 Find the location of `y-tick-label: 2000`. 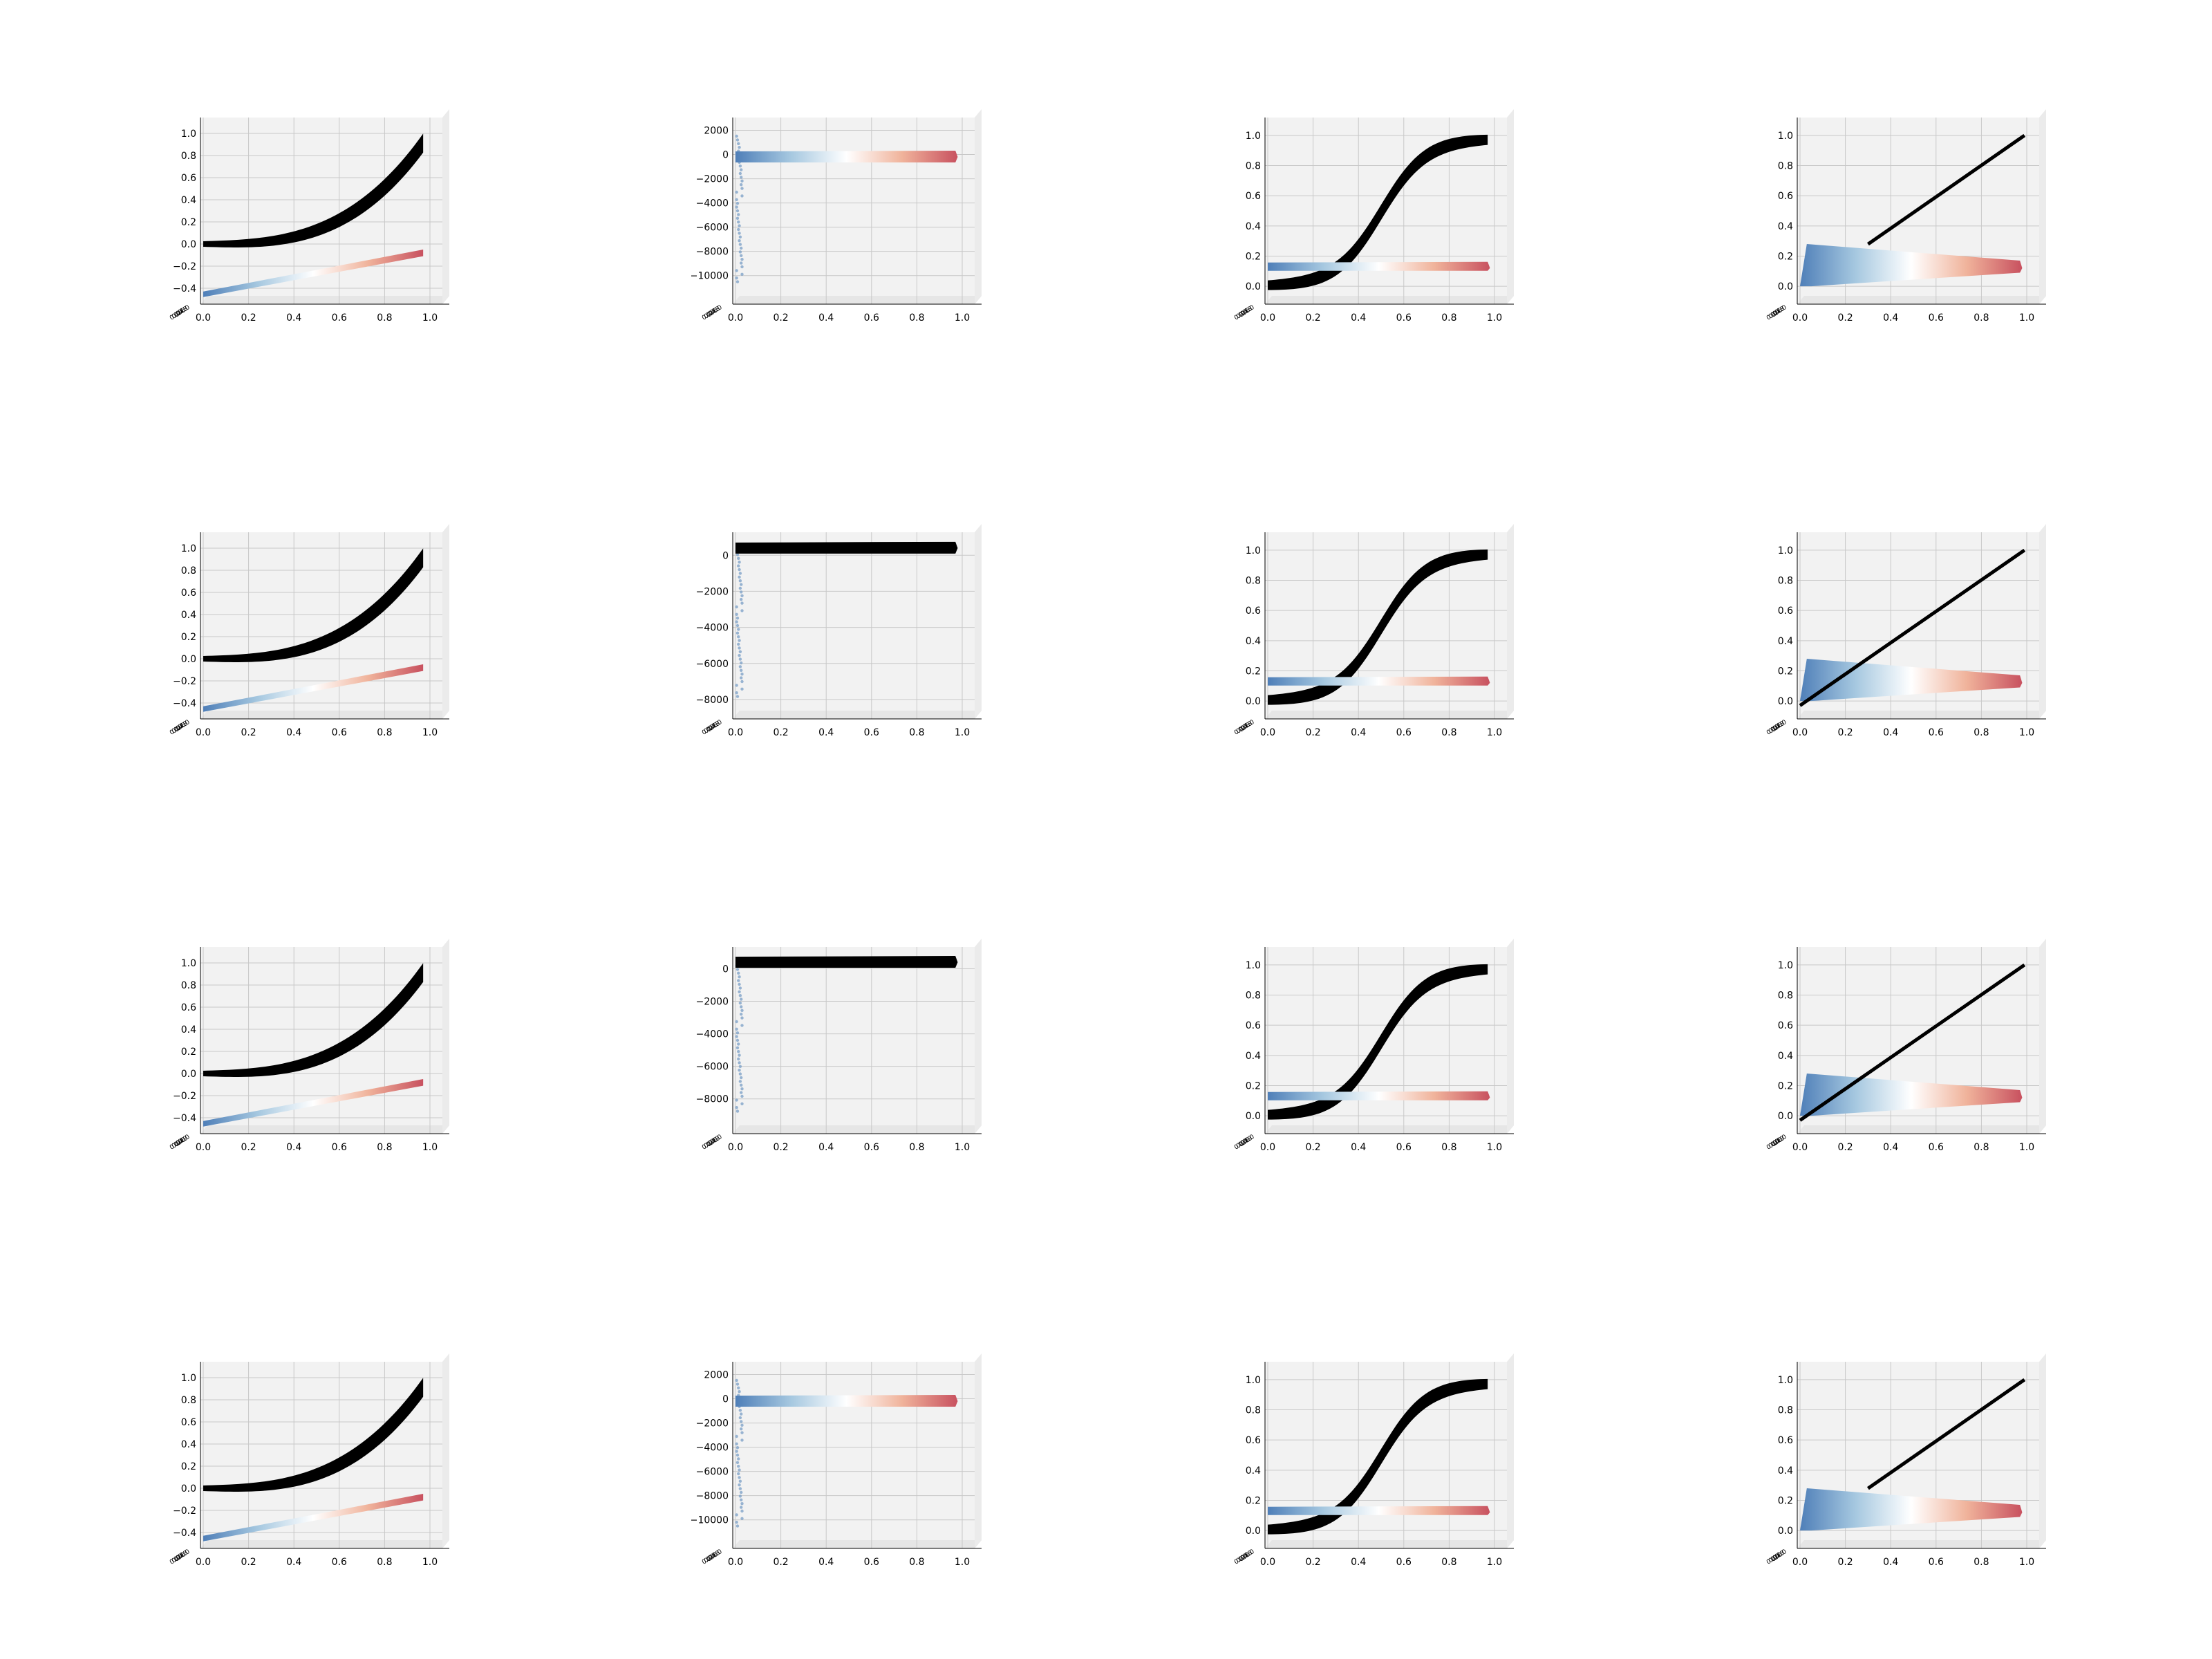

y-tick-label: 2000 is located at coordinates (716, 1375).